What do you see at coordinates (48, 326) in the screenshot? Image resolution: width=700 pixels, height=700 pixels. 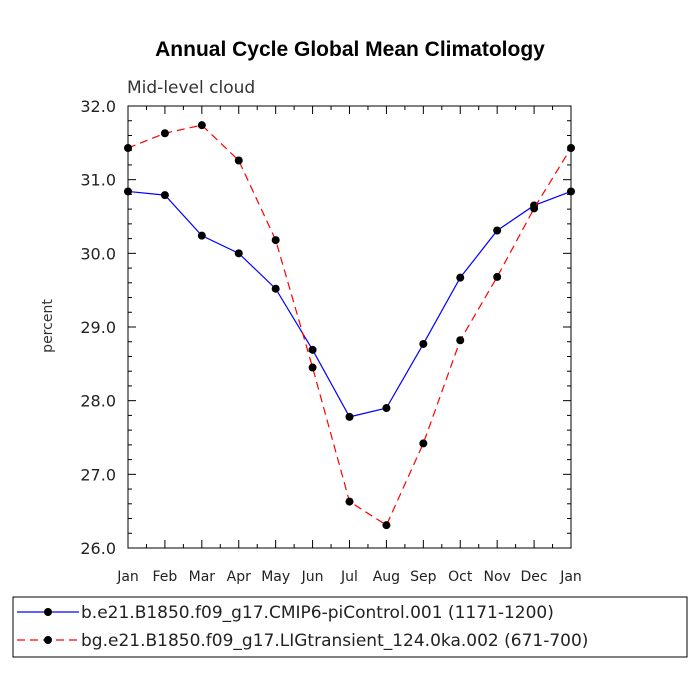 I see `y-axis-label: percent` at bounding box center [48, 326].